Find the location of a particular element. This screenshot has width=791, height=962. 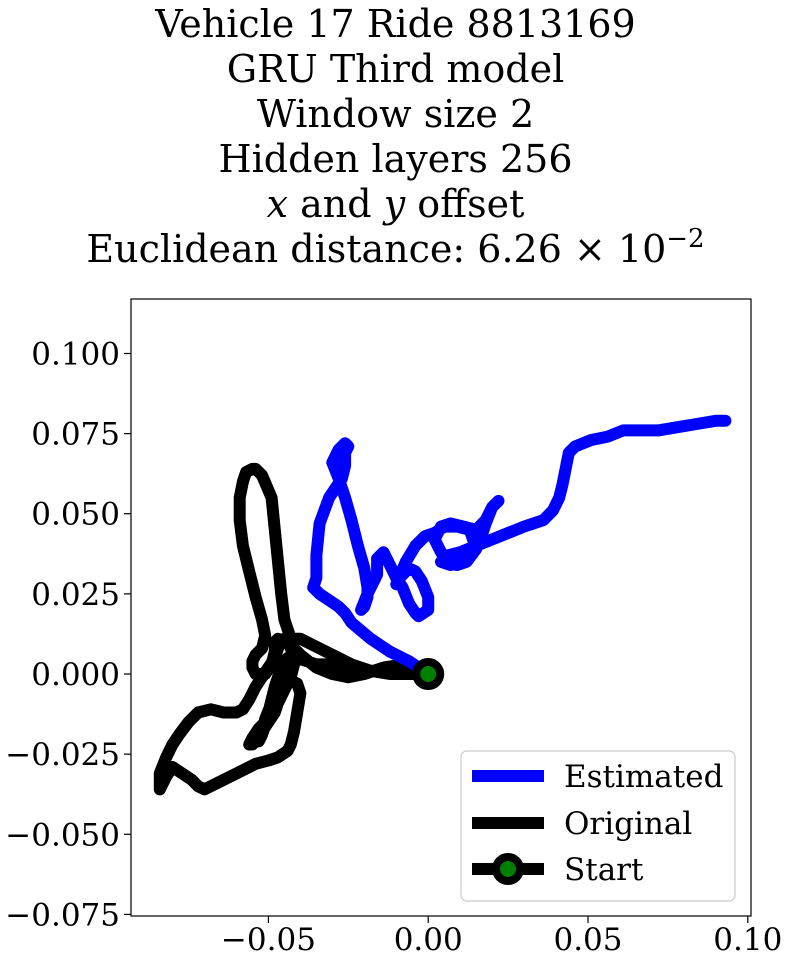

y-tick-label: 0.000 is located at coordinates (75, 675).